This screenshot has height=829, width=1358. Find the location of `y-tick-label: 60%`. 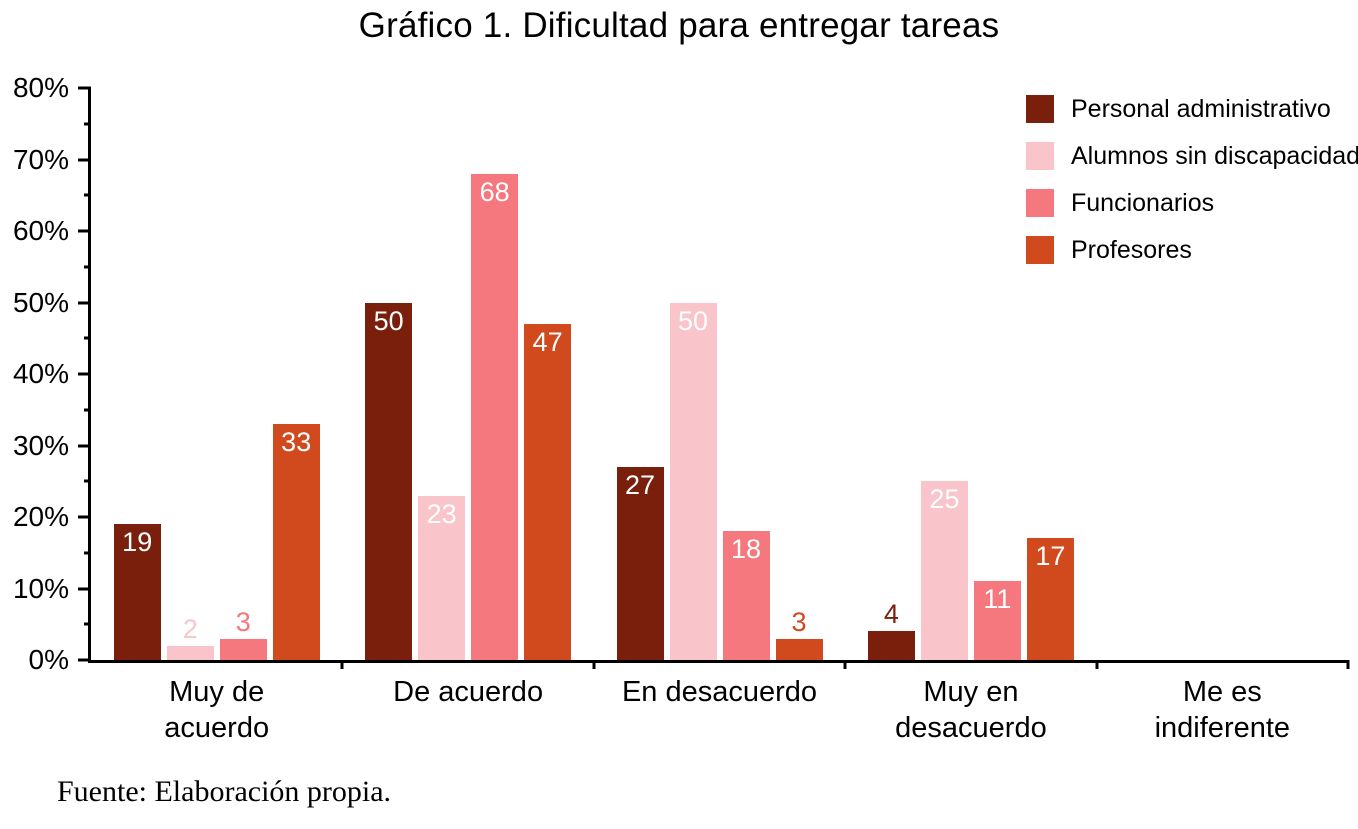

y-tick-label: 60% is located at coordinates (40, 230).